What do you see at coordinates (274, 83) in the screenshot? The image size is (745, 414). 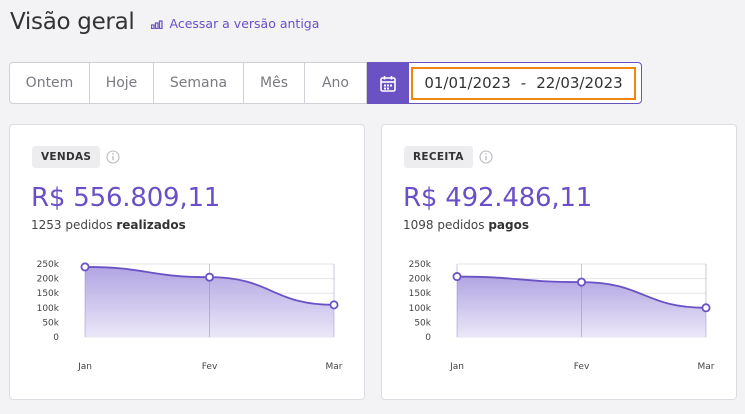 I see `period-month-button: Mês` at bounding box center [274, 83].